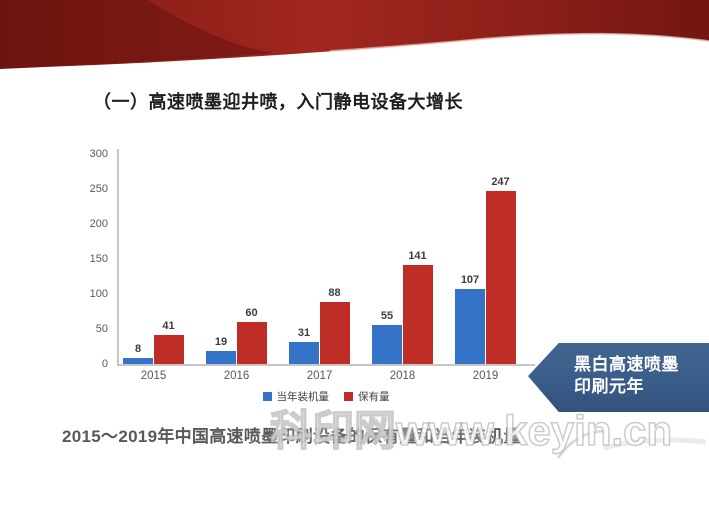 Image resolution: width=709 pixels, height=531 pixels. Describe the element at coordinates (631, 444) in the screenshot. I see `watermark-swoosh-icon` at that location.